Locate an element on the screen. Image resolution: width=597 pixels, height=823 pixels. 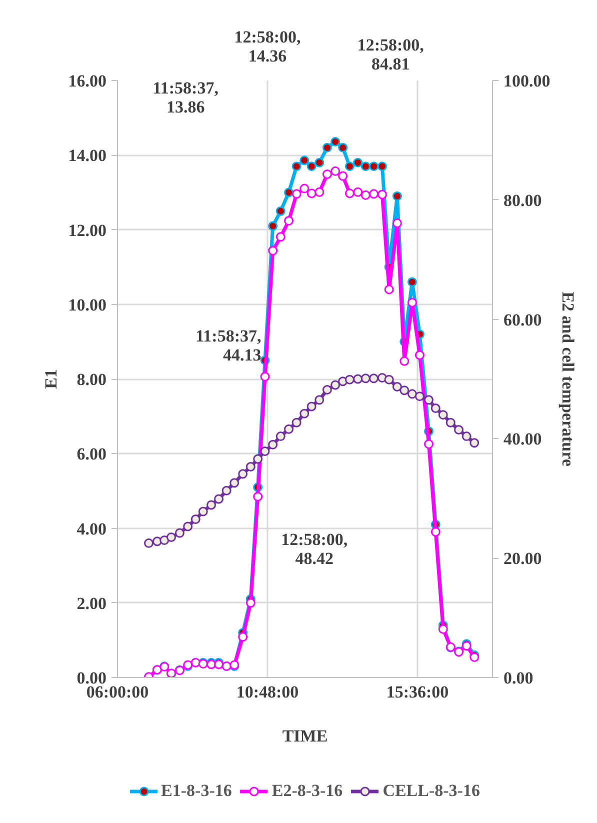
annotation: 11:58:37, 13.86 is located at coordinates (185, 97).